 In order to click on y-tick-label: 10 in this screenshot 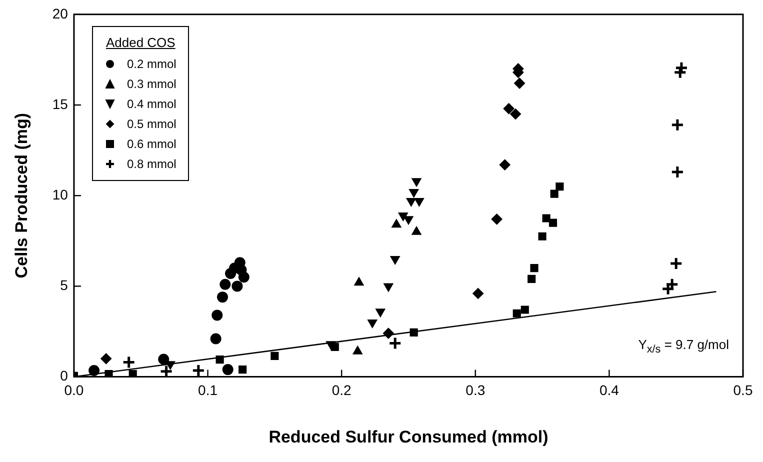, I will do `click(60, 194)`.